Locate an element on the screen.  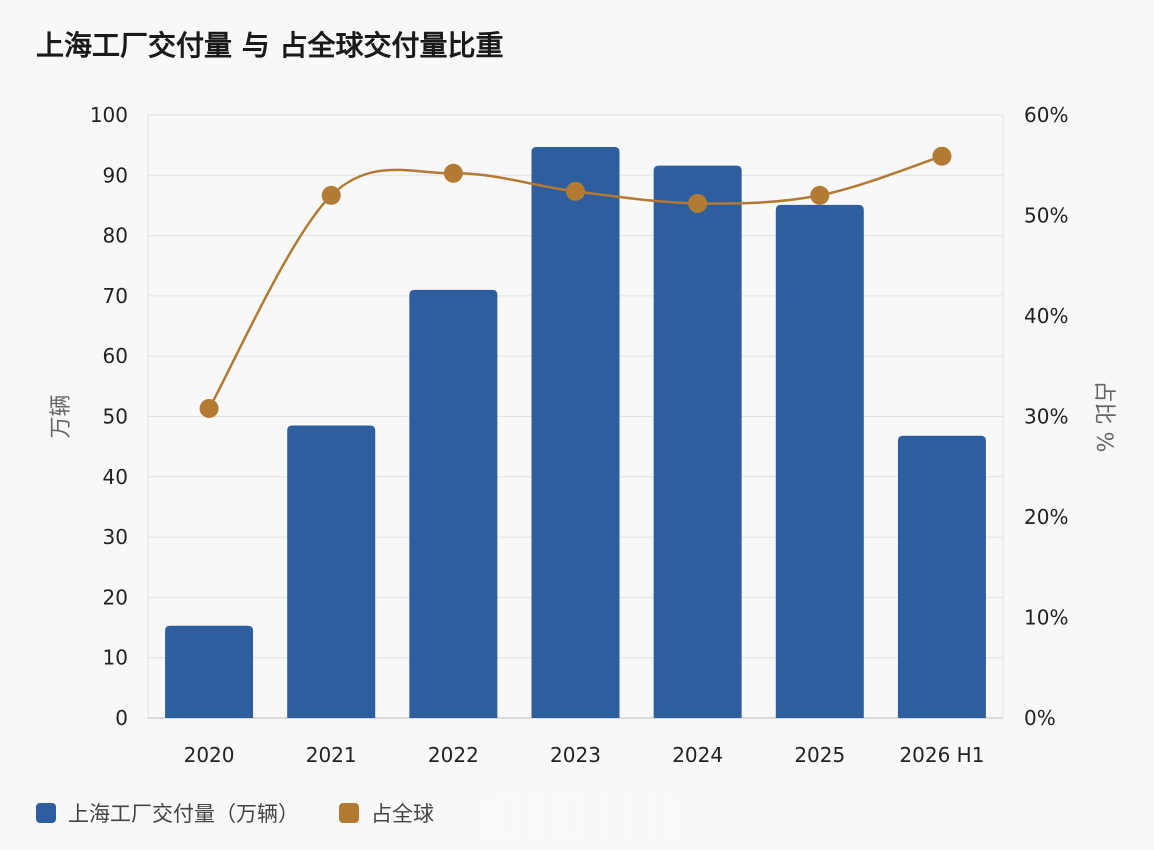
y2-tick-label: 20% is located at coordinates (1046, 517).